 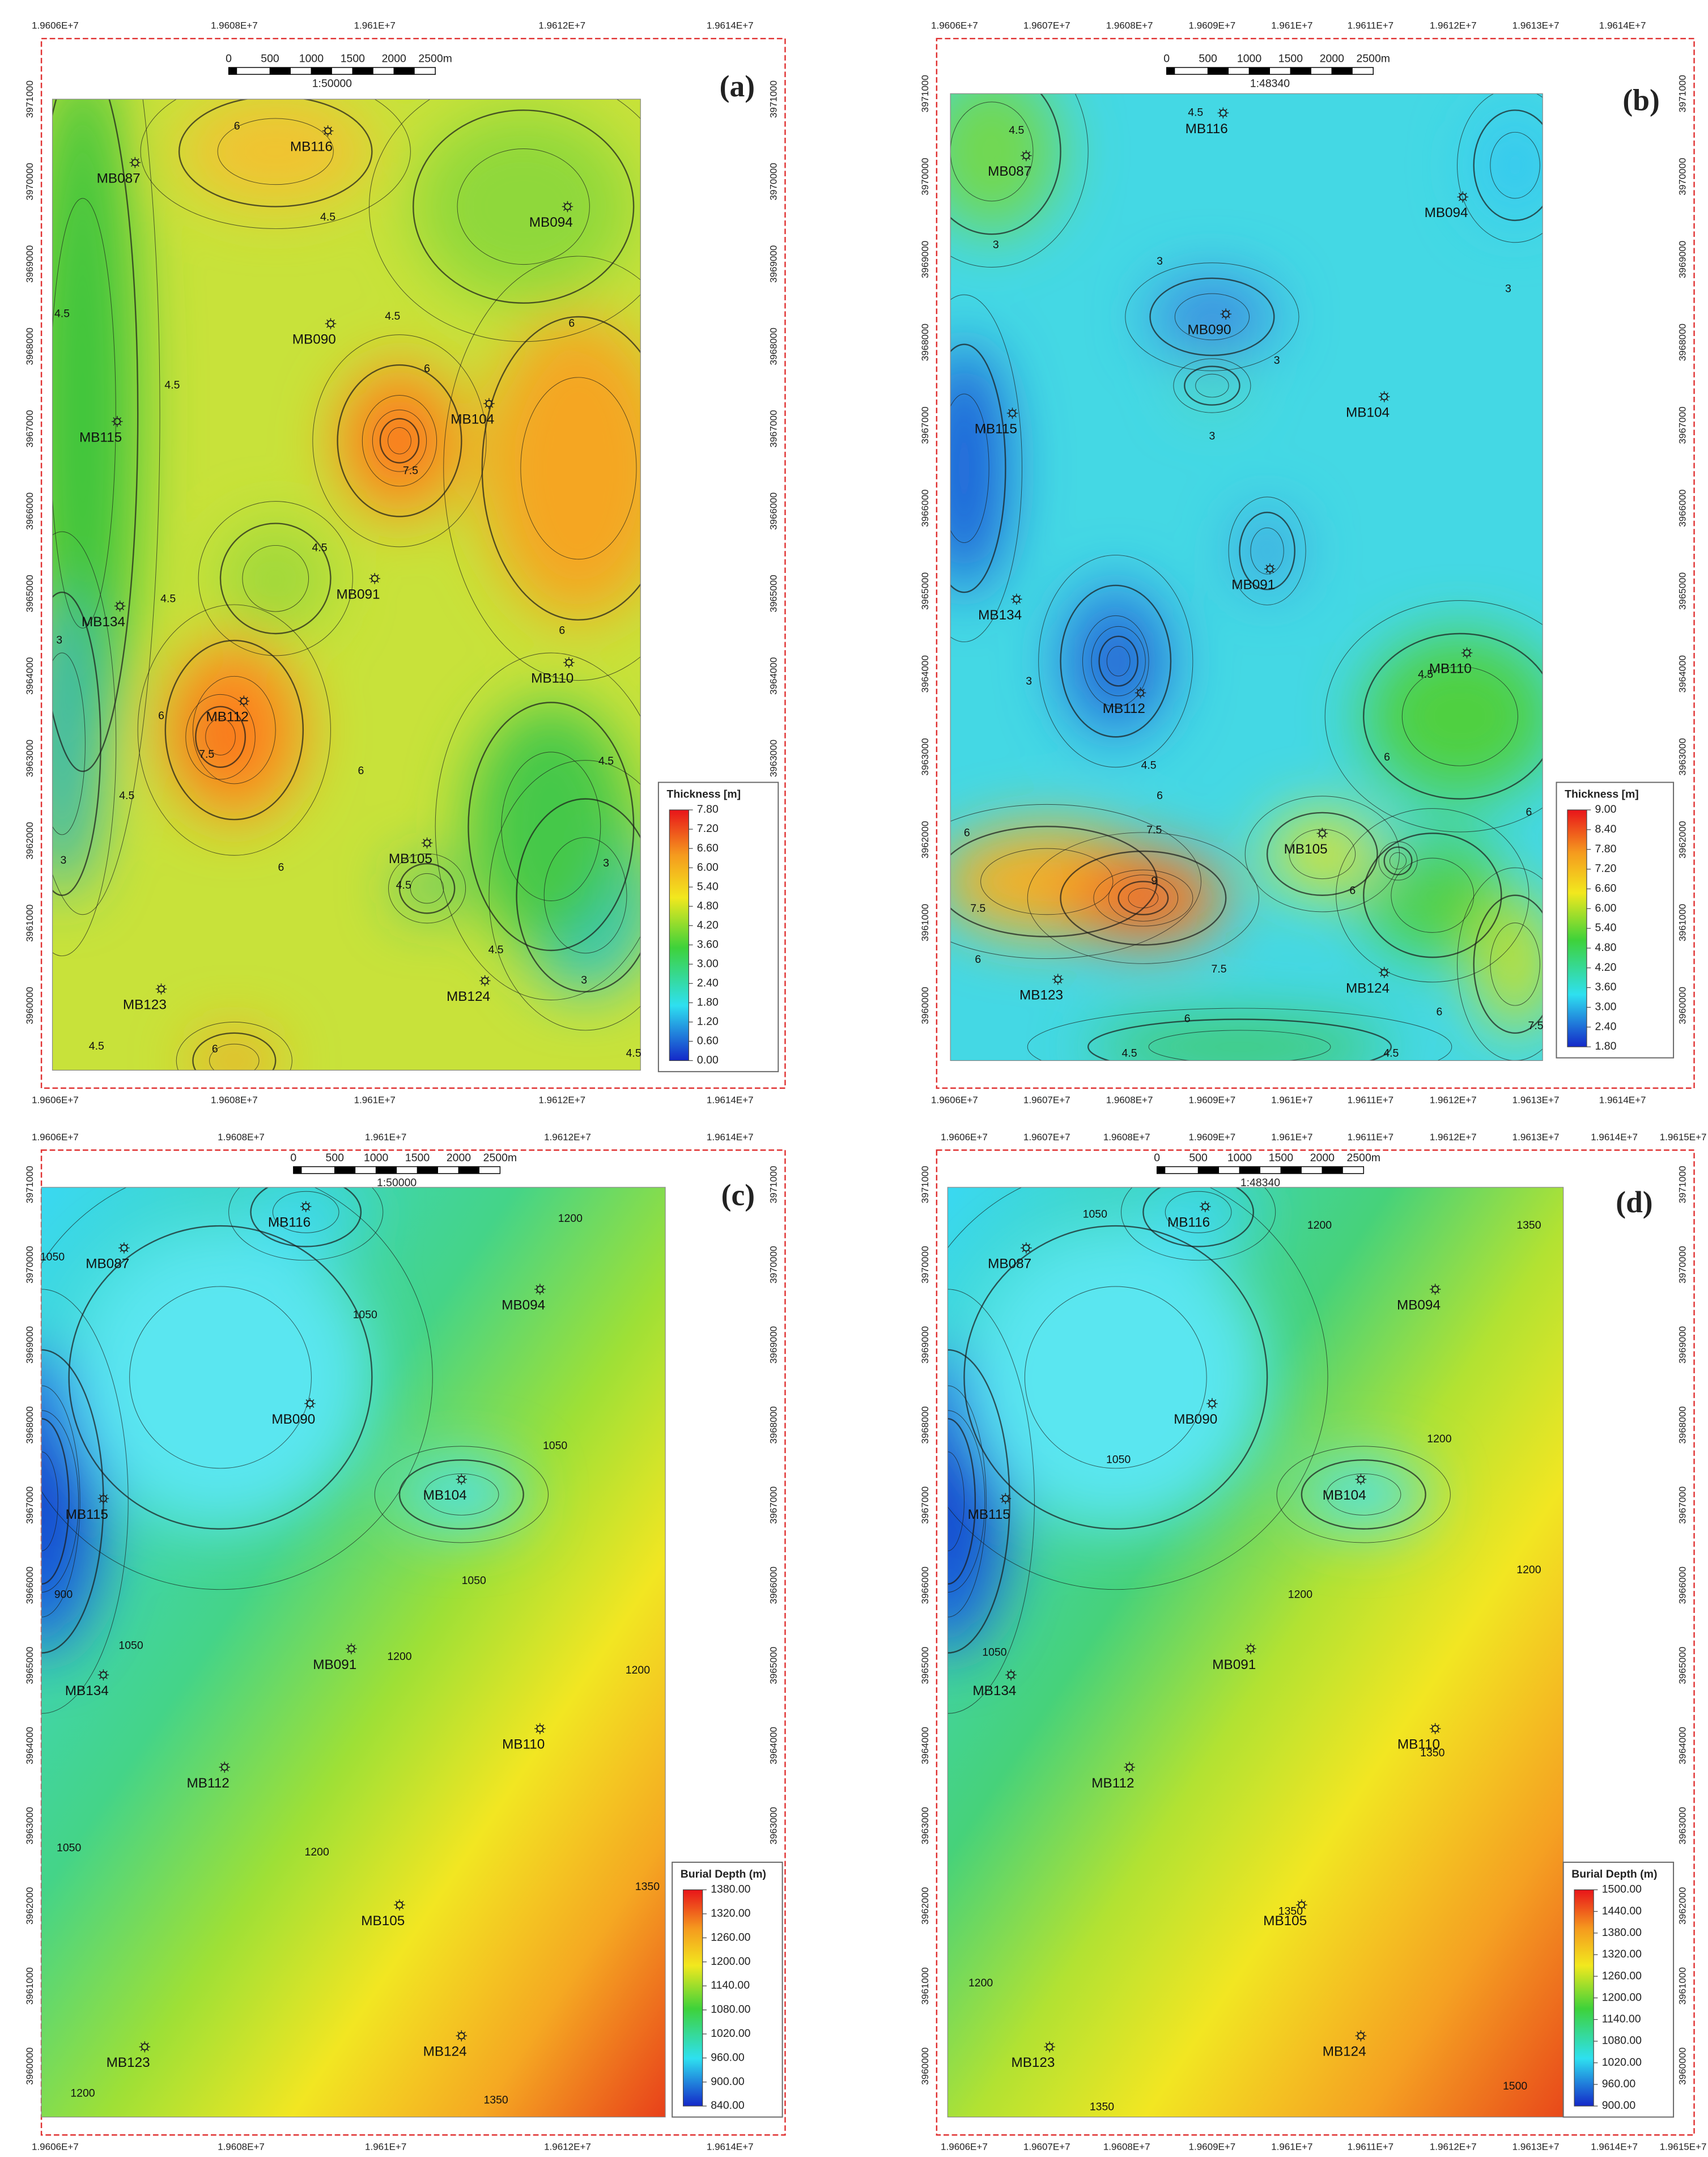 I want to click on contour-label: 7.5, so click(x=410, y=470).